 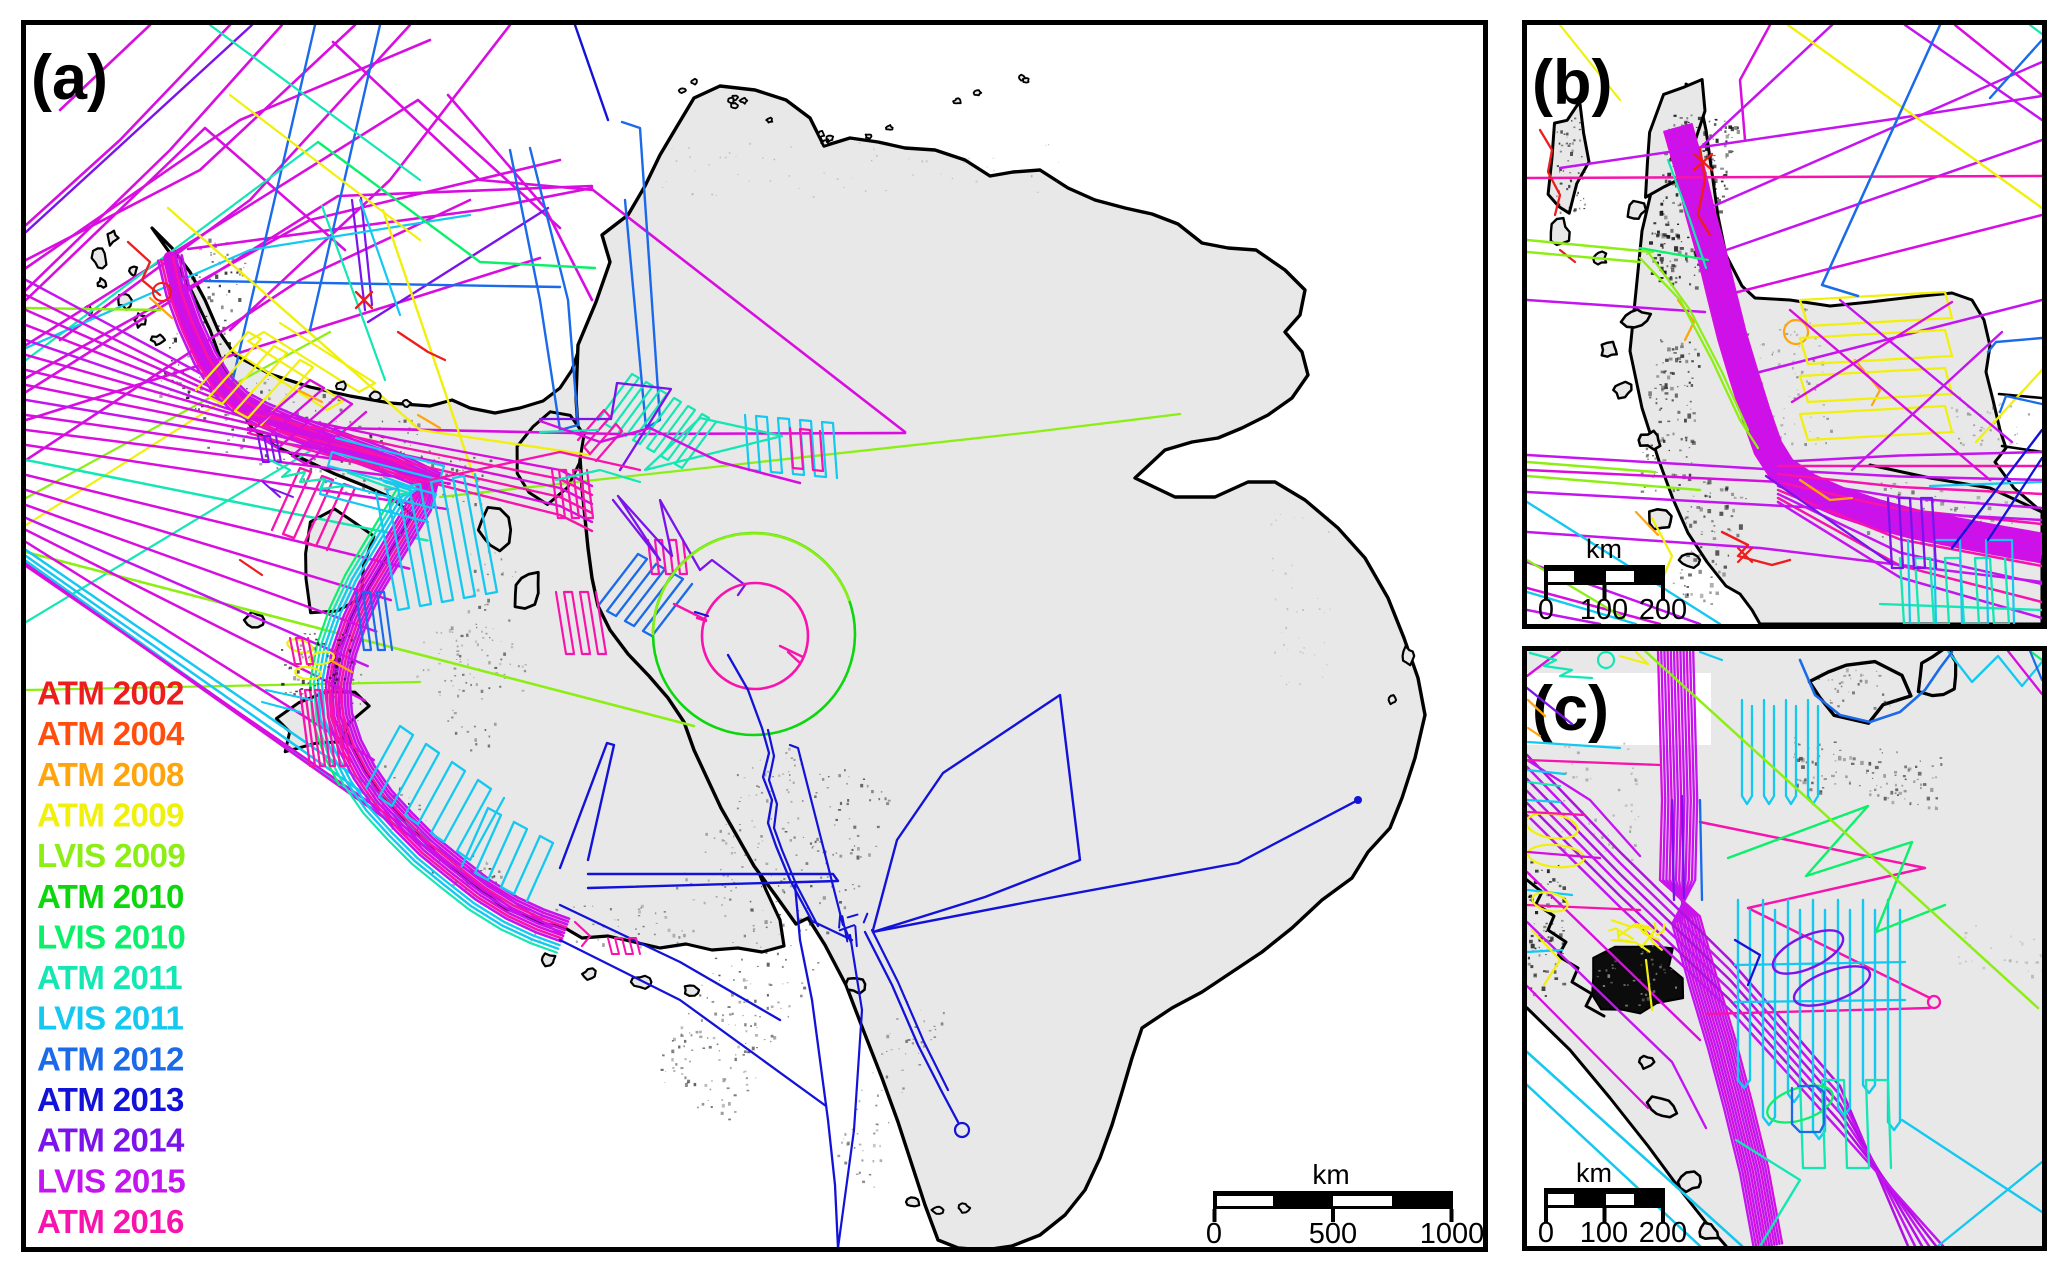 What do you see at coordinates (110, 896) in the screenshot?
I see `svg-text: ATM 2010` at bounding box center [110, 896].